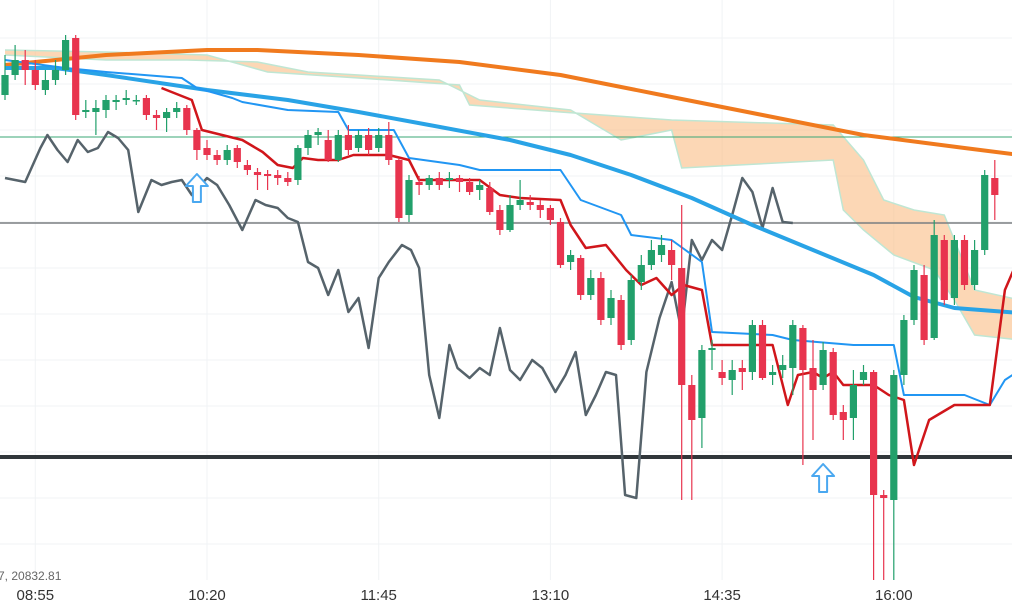  I want to click on x-tick-label: 13:10, so click(551, 595).